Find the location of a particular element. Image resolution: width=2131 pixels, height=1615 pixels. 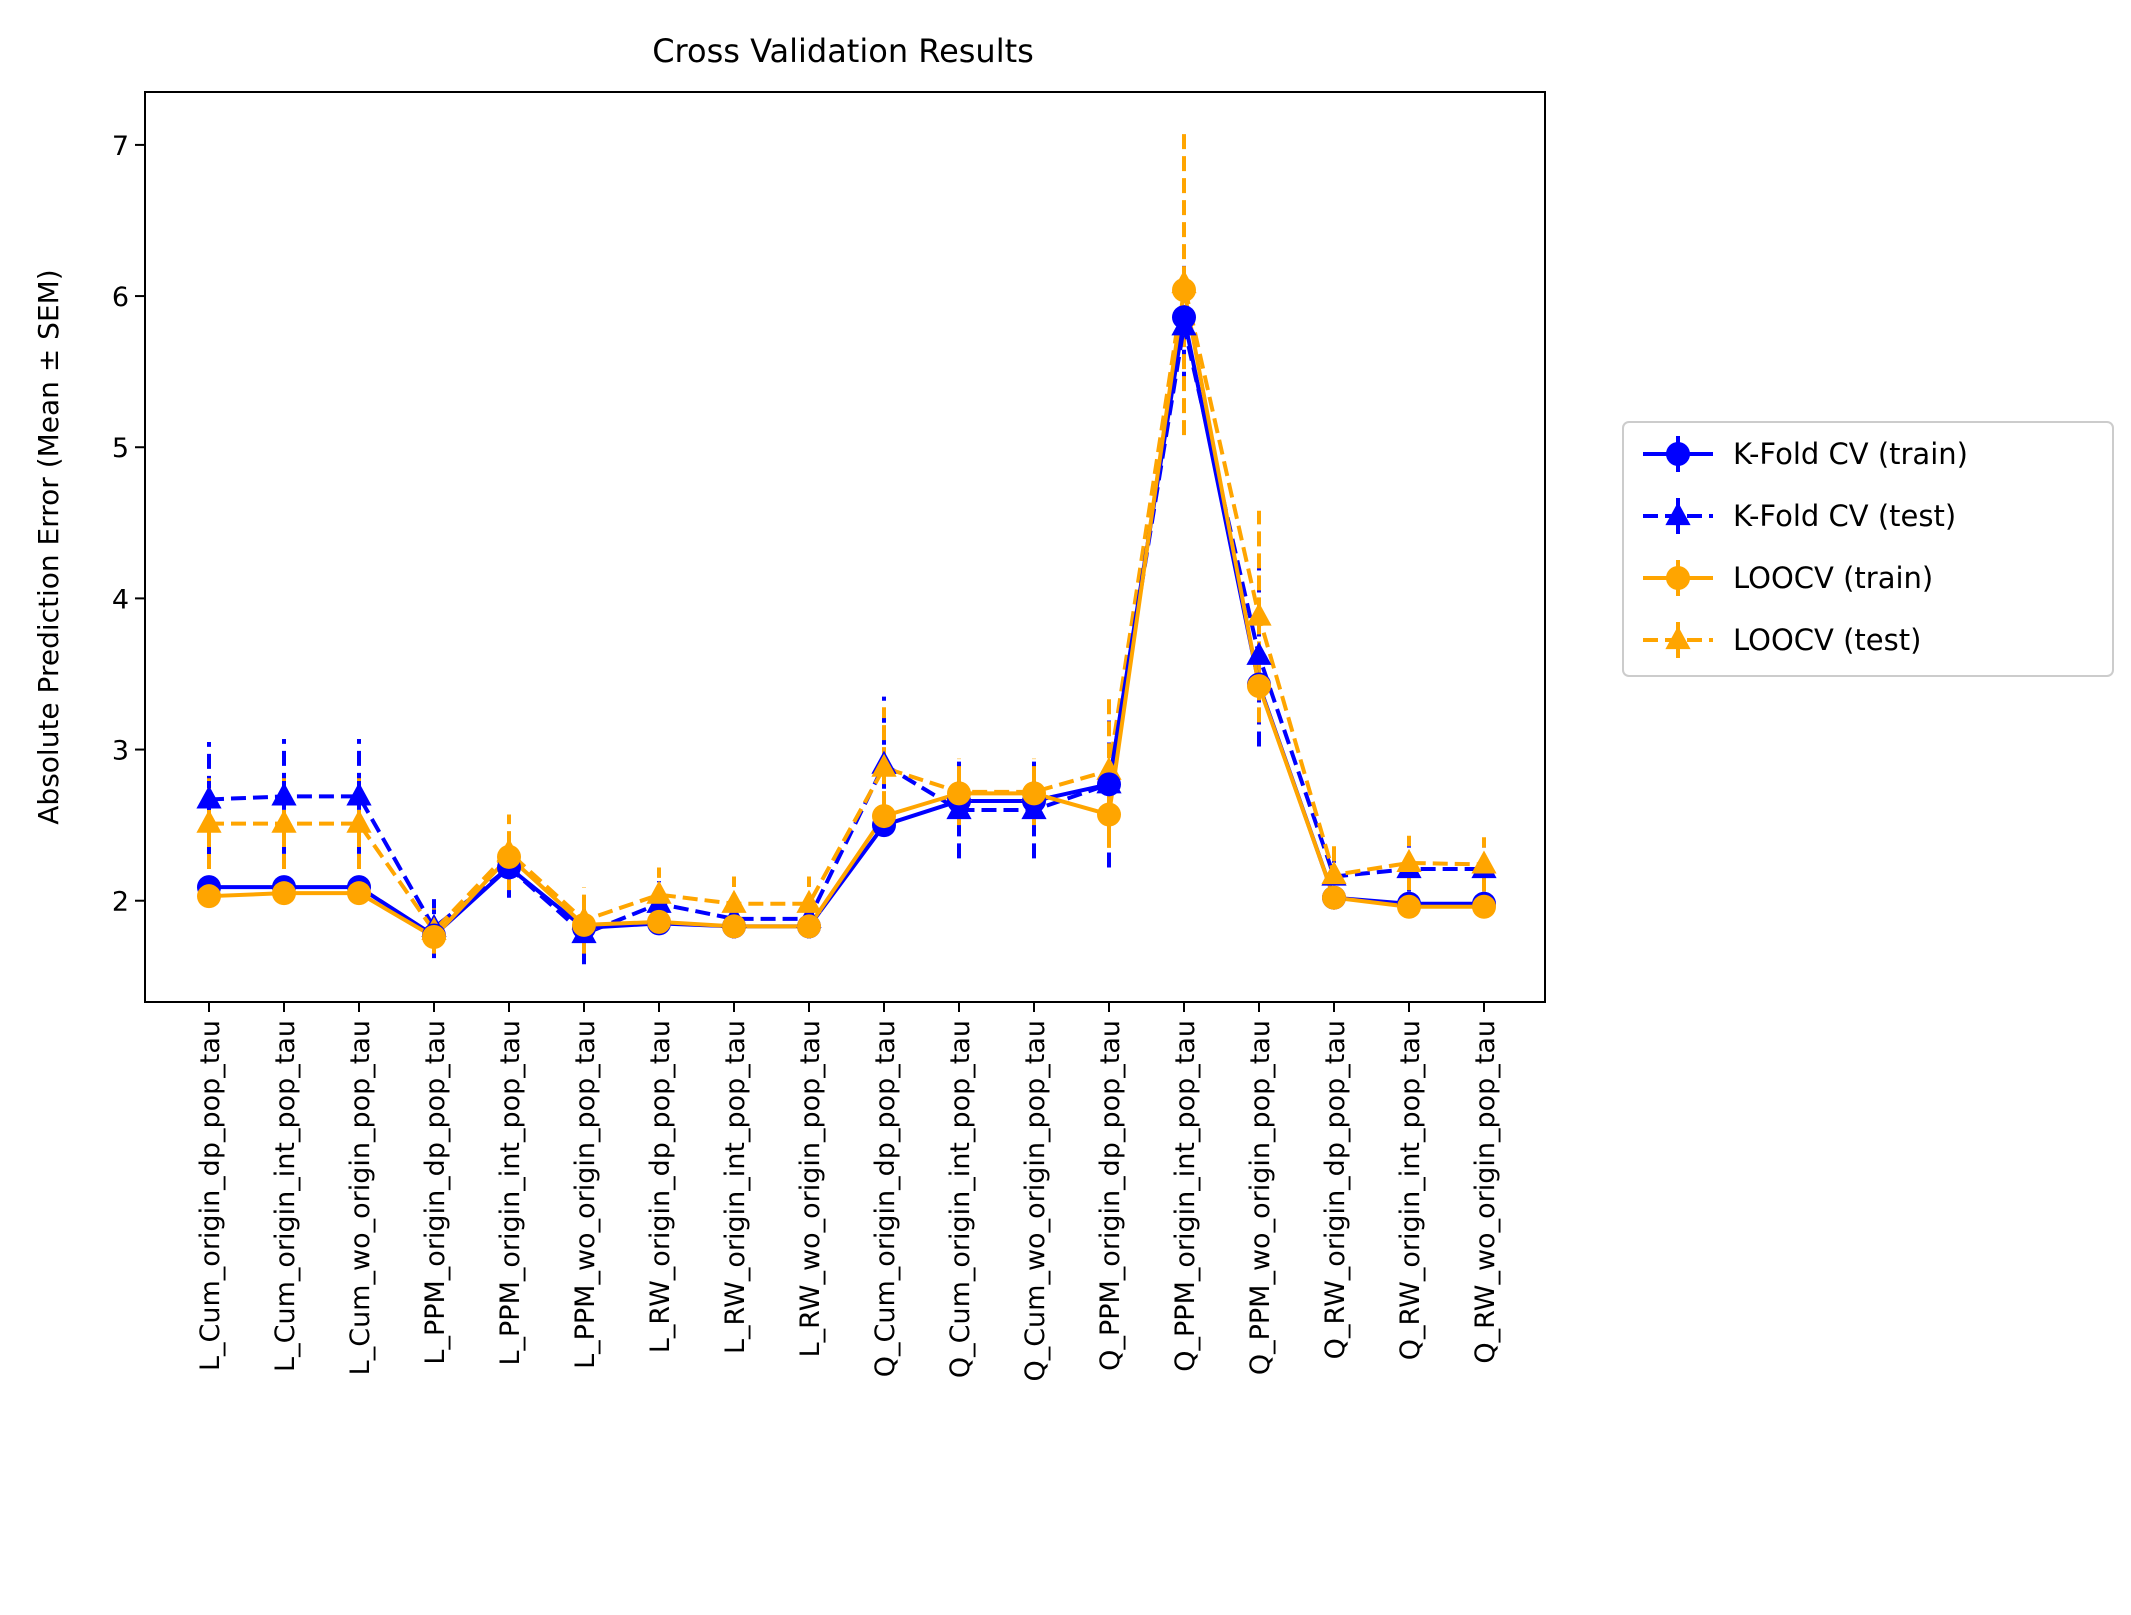

x-tick-label: Q_Cum_origin_dp_pop_tau is located at coordinates (885, 1198).